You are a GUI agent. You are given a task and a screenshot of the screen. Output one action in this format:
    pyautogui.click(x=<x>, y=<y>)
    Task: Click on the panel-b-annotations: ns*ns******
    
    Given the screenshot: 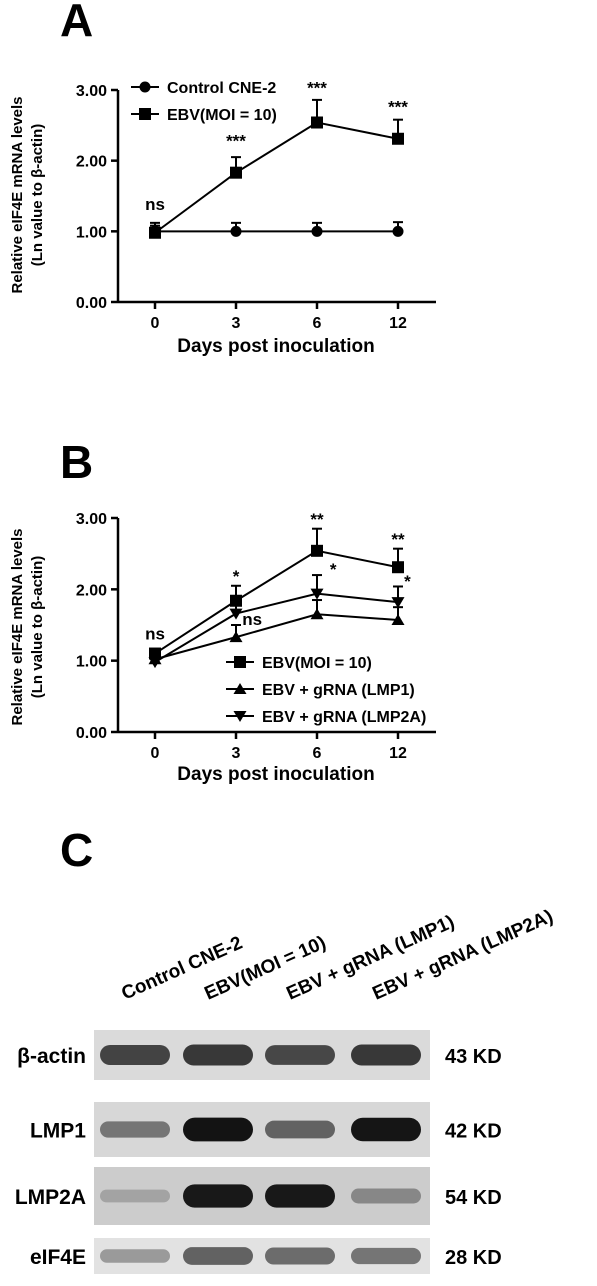 What is the action you would take?
    pyautogui.click(x=278, y=576)
    